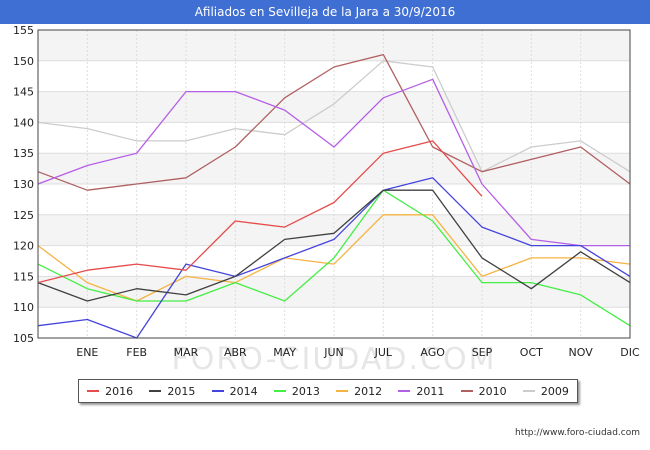 The image size is (650, 450). What do you see at coordinates (136, 352) in the screenshot?
I see `x-tick-label: FEB` at bounding box center [136, 352].